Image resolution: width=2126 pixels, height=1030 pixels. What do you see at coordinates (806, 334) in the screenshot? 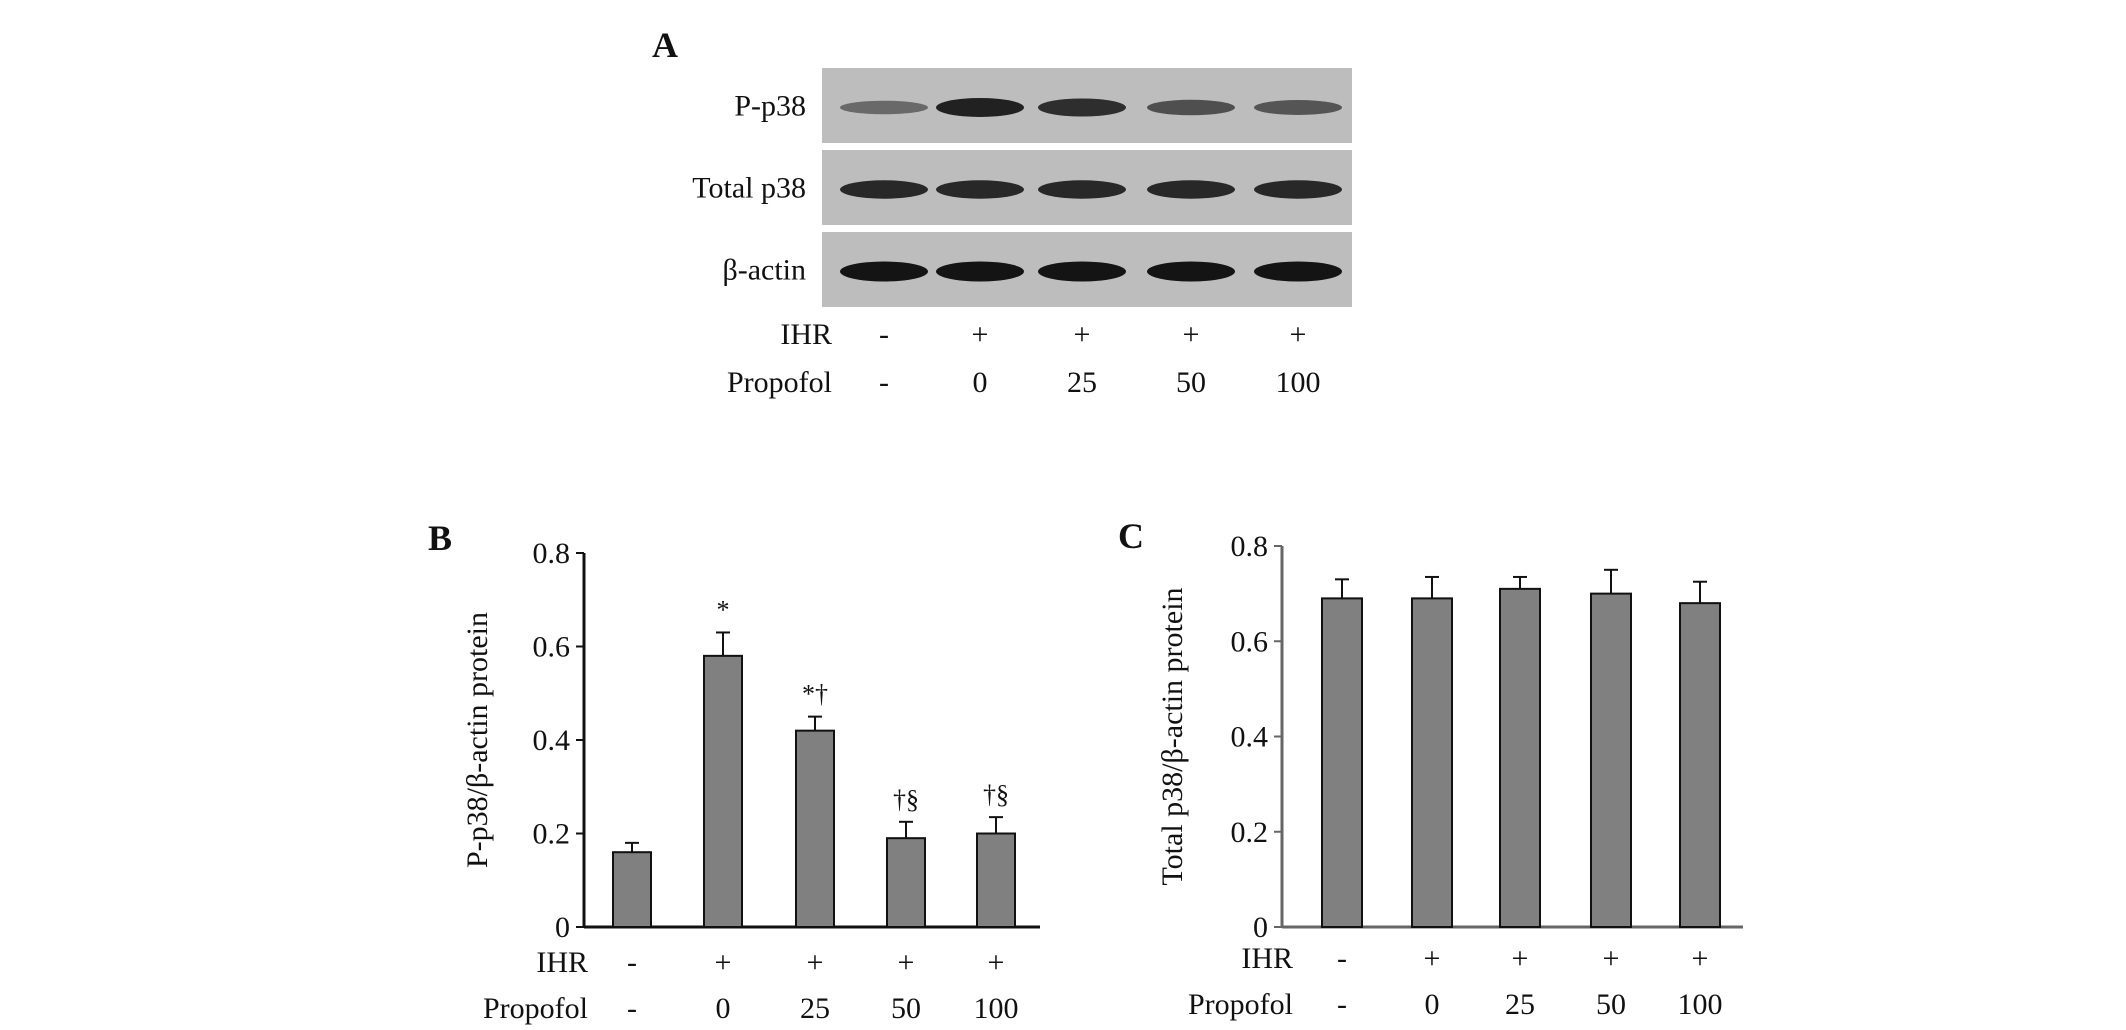
I see `panel-a-ihr-label: IHR` at bounding box center [806, 334].